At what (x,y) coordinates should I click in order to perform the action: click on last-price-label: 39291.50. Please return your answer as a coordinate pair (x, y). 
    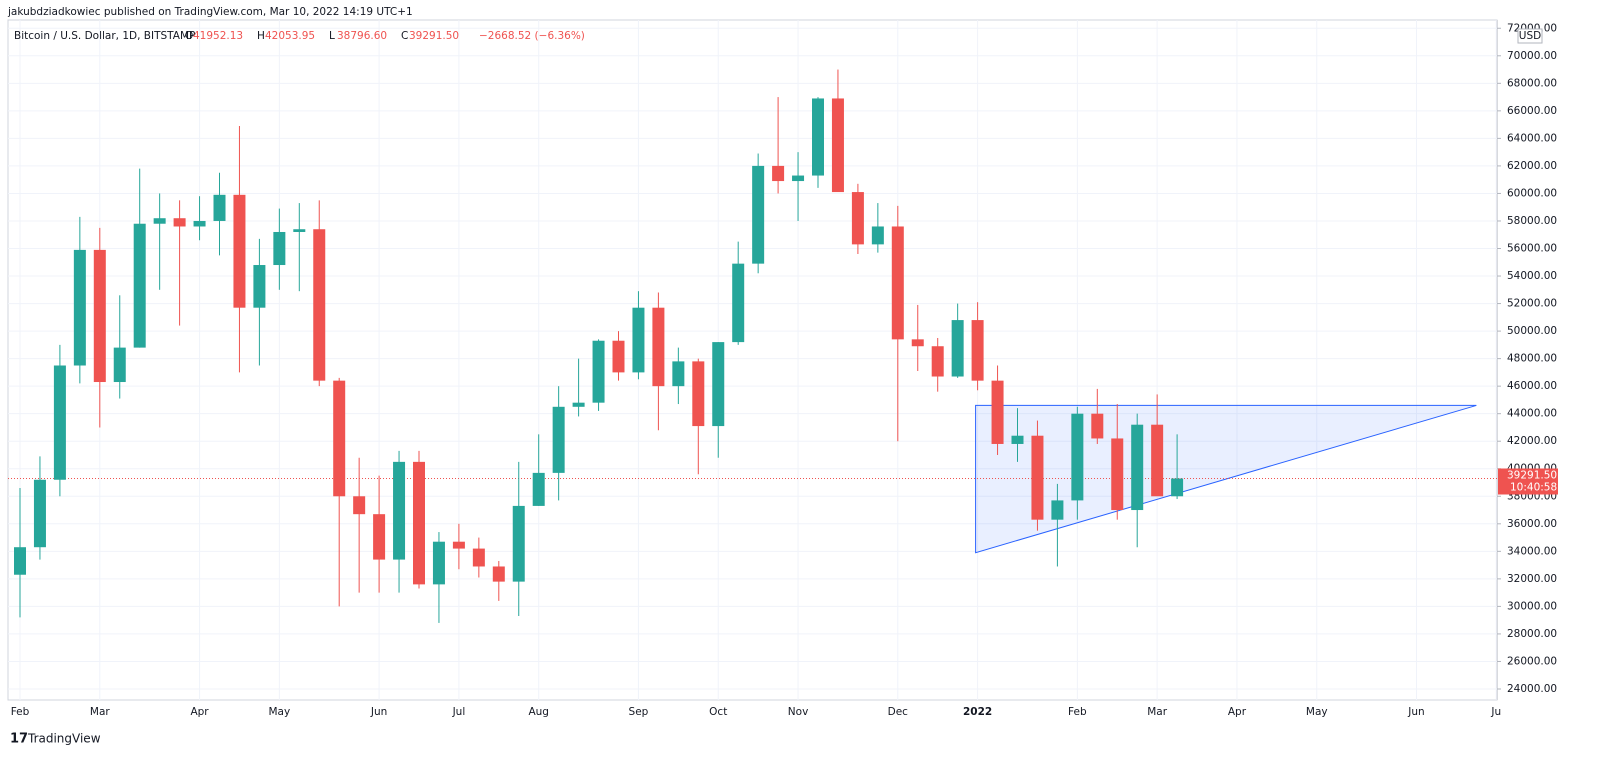
    Looking at the image, I should click on (1532, 475).